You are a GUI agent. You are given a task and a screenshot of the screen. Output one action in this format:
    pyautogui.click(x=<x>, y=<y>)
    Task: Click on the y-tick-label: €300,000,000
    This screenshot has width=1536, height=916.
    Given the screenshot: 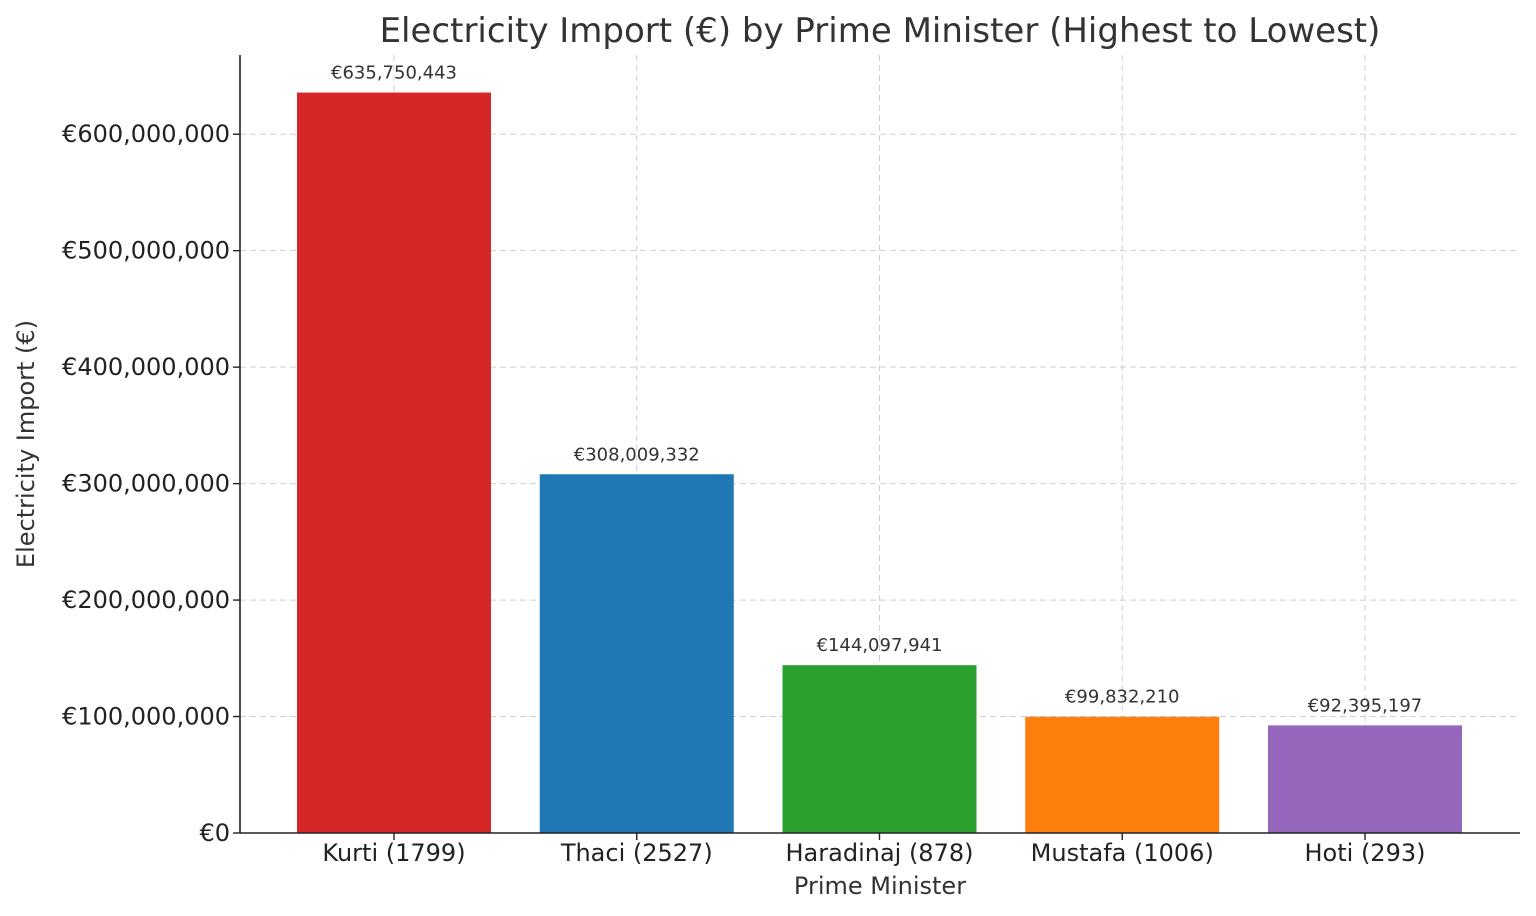 What is the action you would take?
    pyautogui.click(x=146, y=484)
    